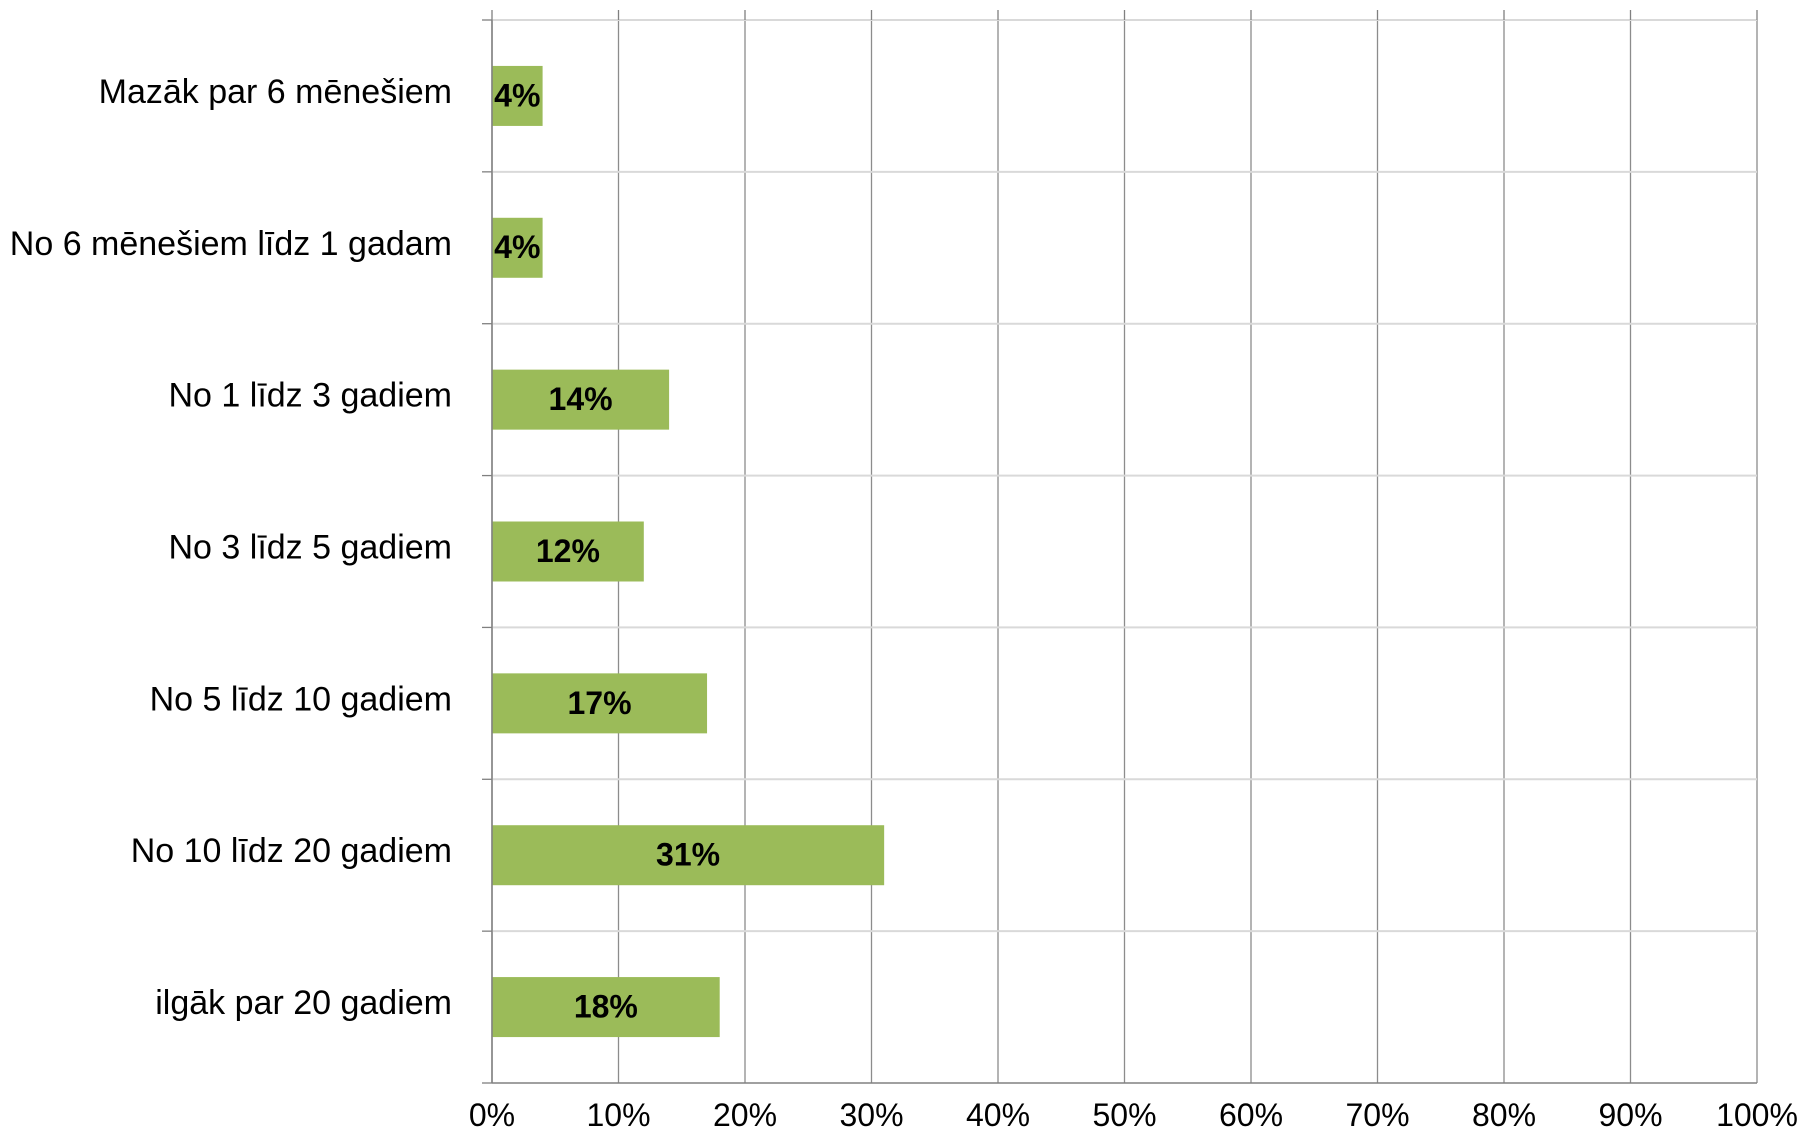 The width and height of the screenshot is (1803, 1148). I want to click on x-tick-label: 30%, so click(871, 1115).